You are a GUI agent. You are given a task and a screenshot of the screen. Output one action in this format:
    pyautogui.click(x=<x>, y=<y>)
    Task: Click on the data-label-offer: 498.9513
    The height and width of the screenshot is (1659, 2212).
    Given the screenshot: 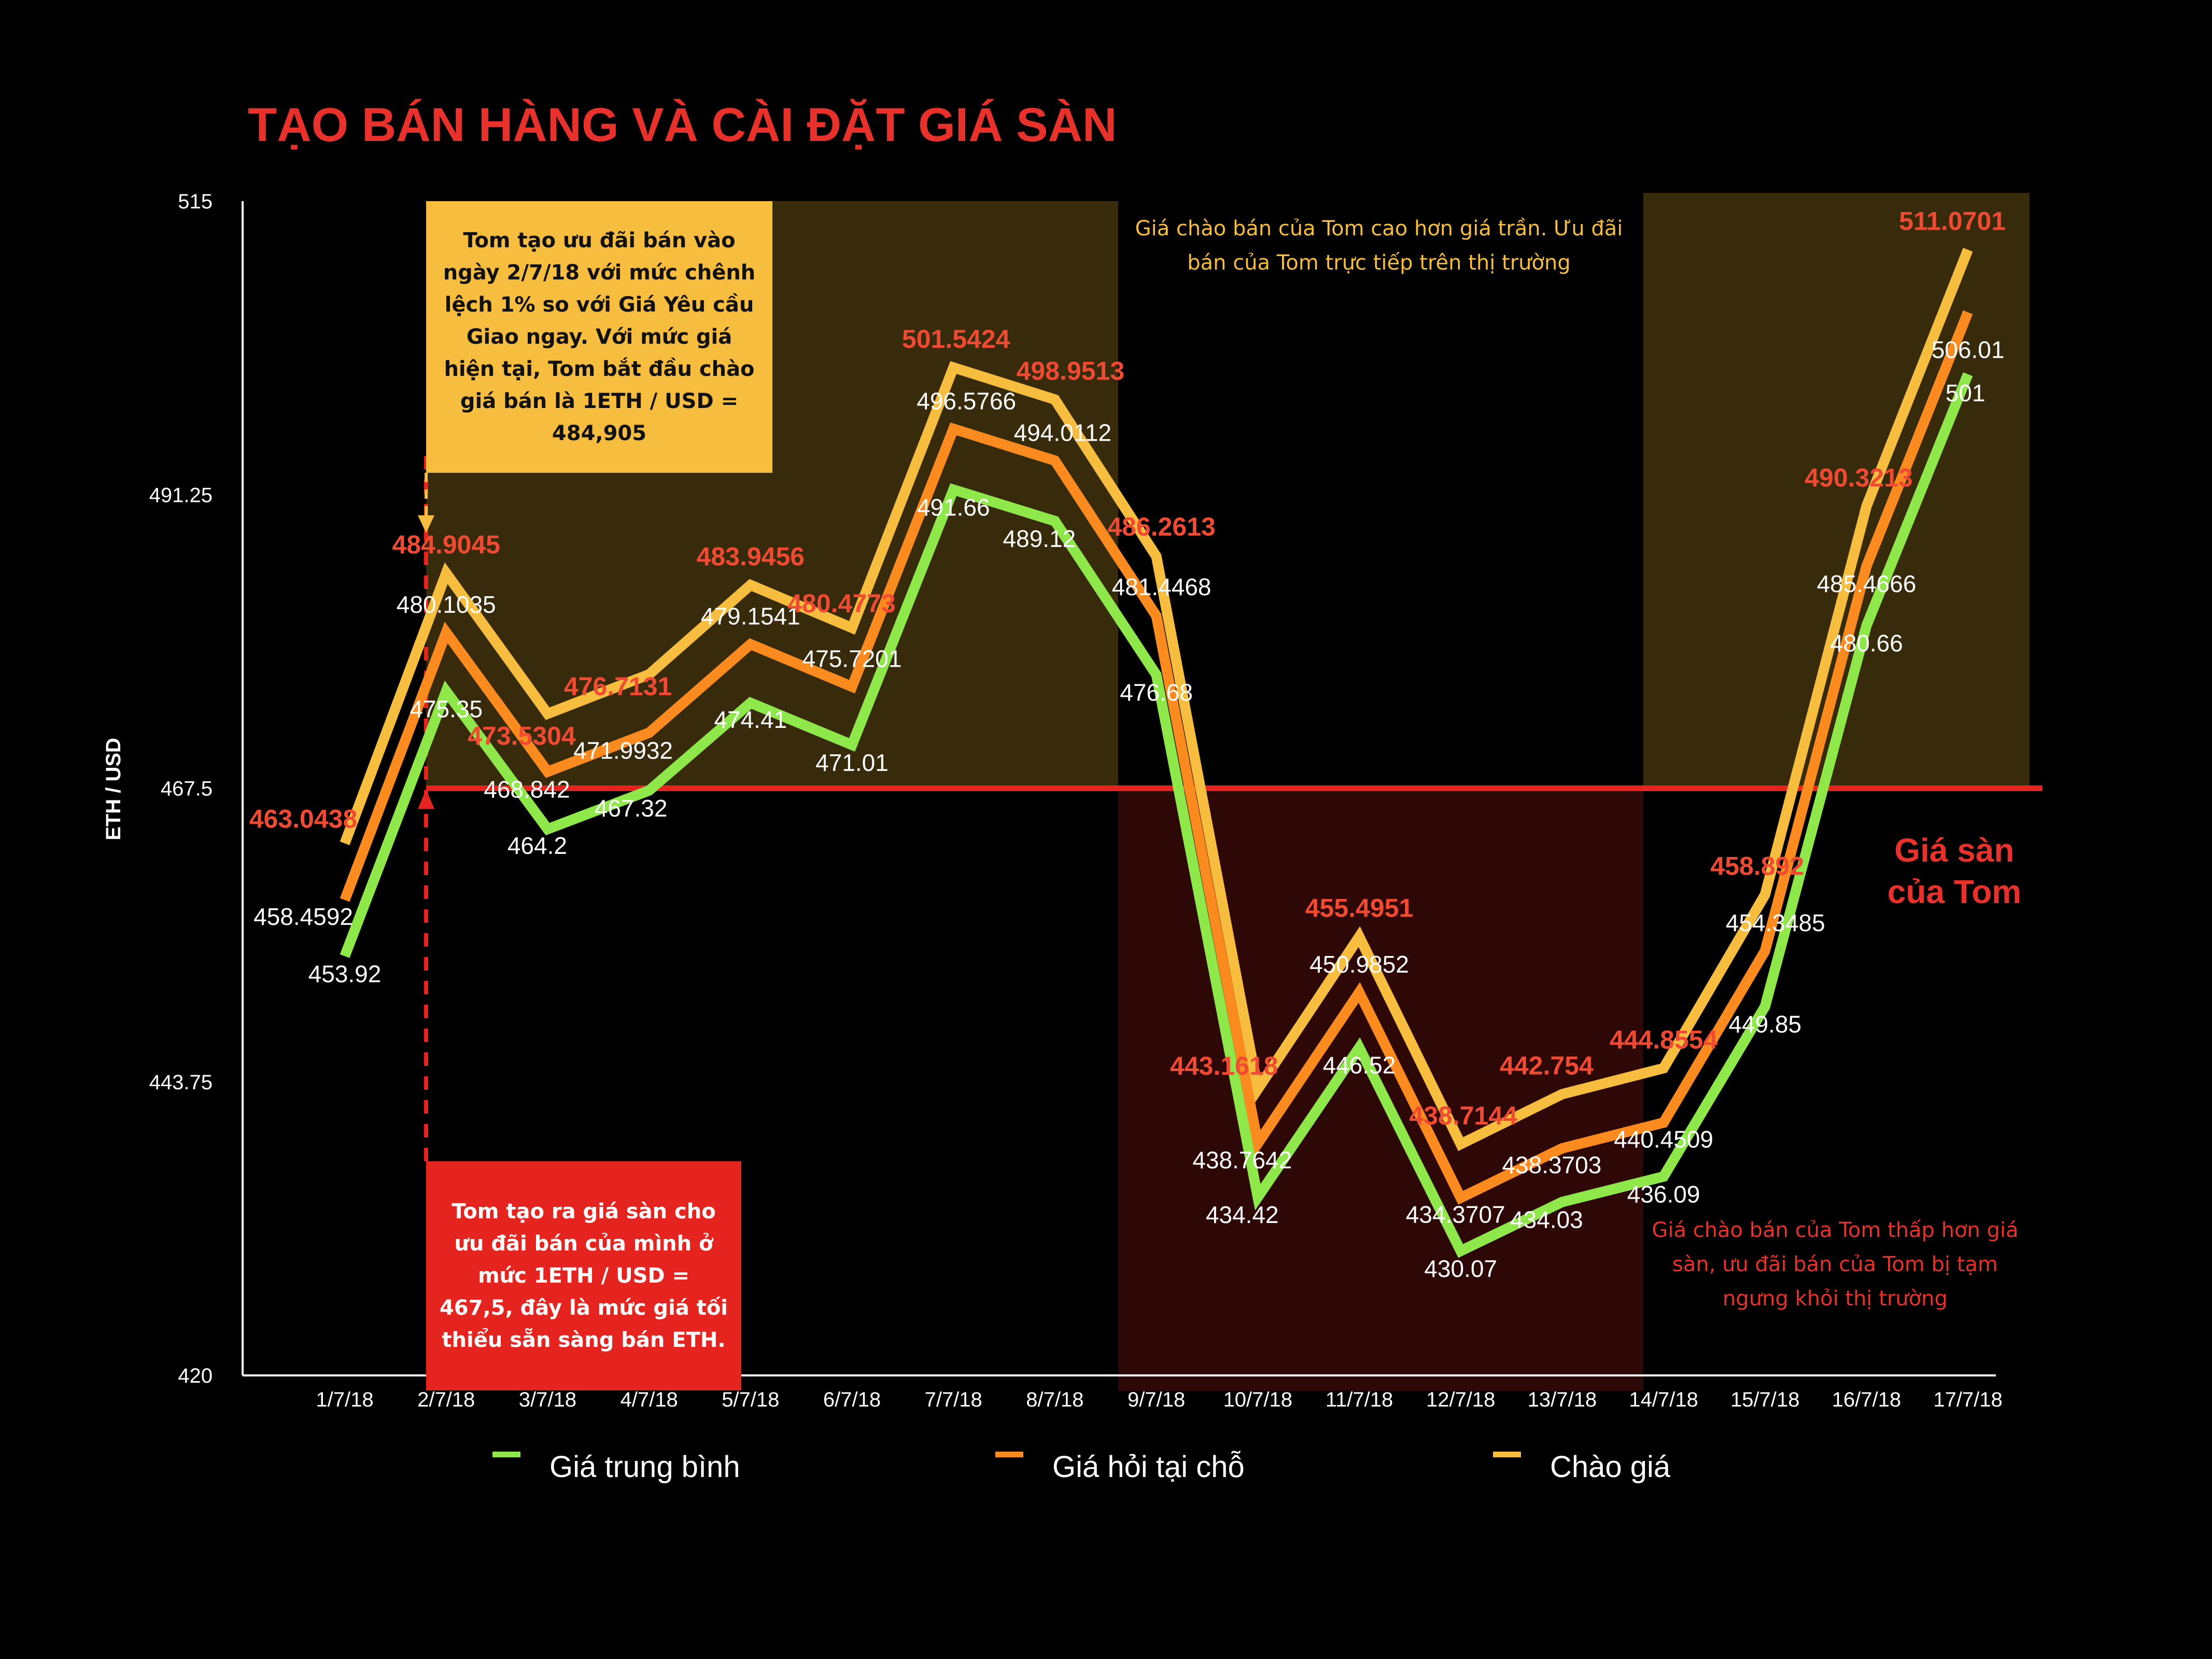 What is the action you would take?
    pyautogui.click(x=1071, y=371)
    